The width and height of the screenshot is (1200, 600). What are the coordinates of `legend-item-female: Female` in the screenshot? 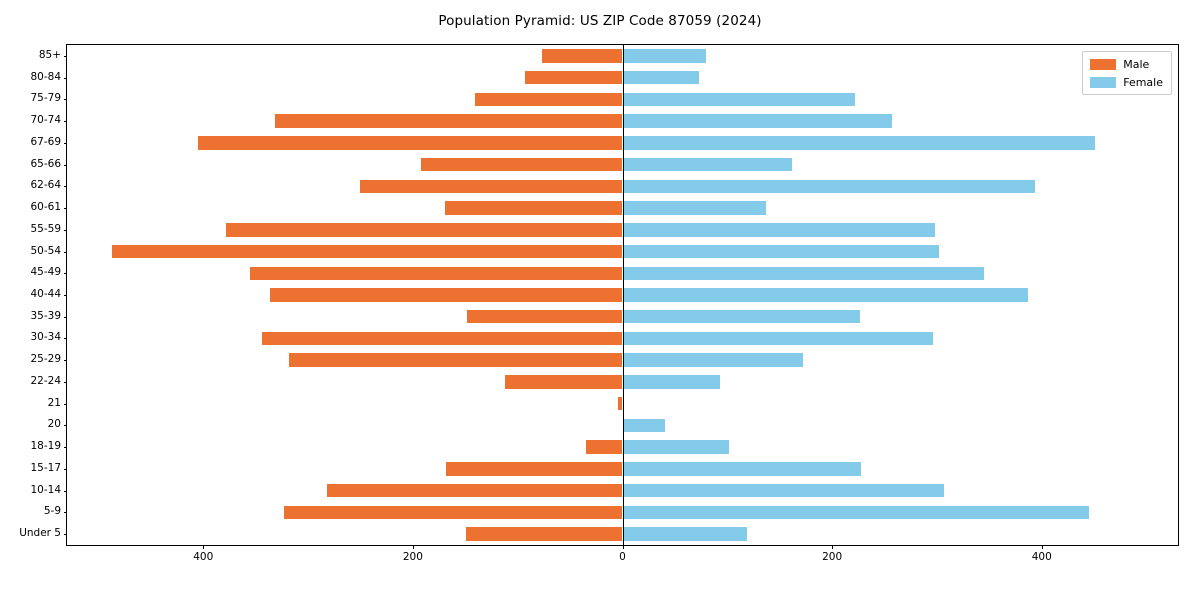 It's located at (1126, 82).